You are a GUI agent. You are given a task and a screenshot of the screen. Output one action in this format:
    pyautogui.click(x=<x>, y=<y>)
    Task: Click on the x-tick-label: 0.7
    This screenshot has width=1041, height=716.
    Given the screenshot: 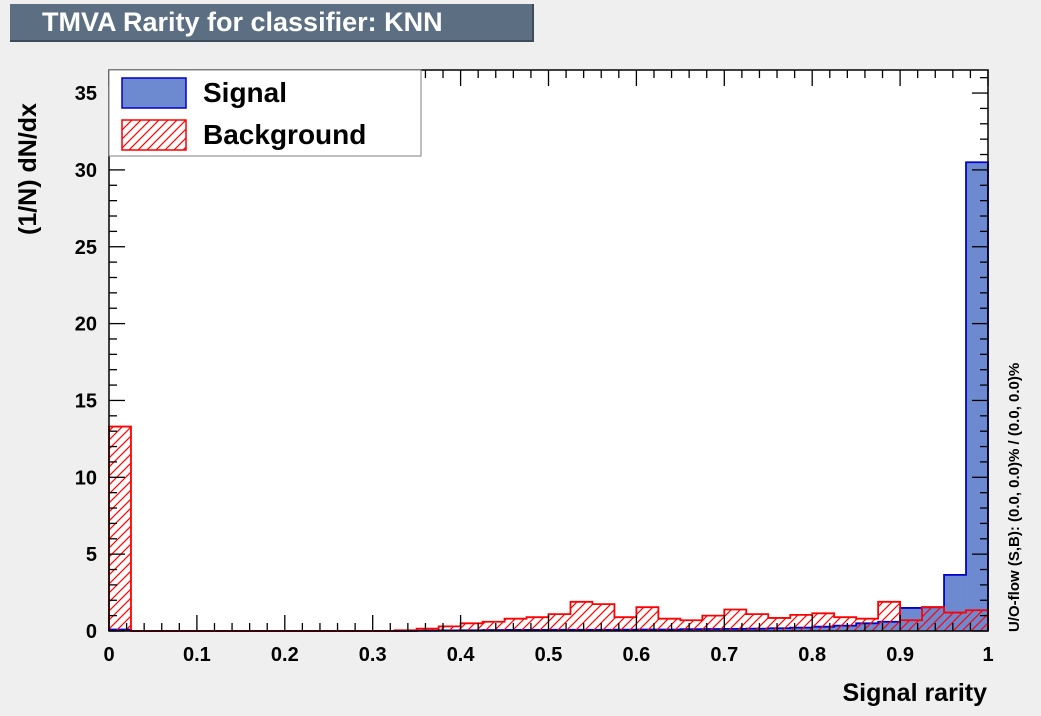 What is the action you would take?
    pyautogui.click(x=724, y=655)
    